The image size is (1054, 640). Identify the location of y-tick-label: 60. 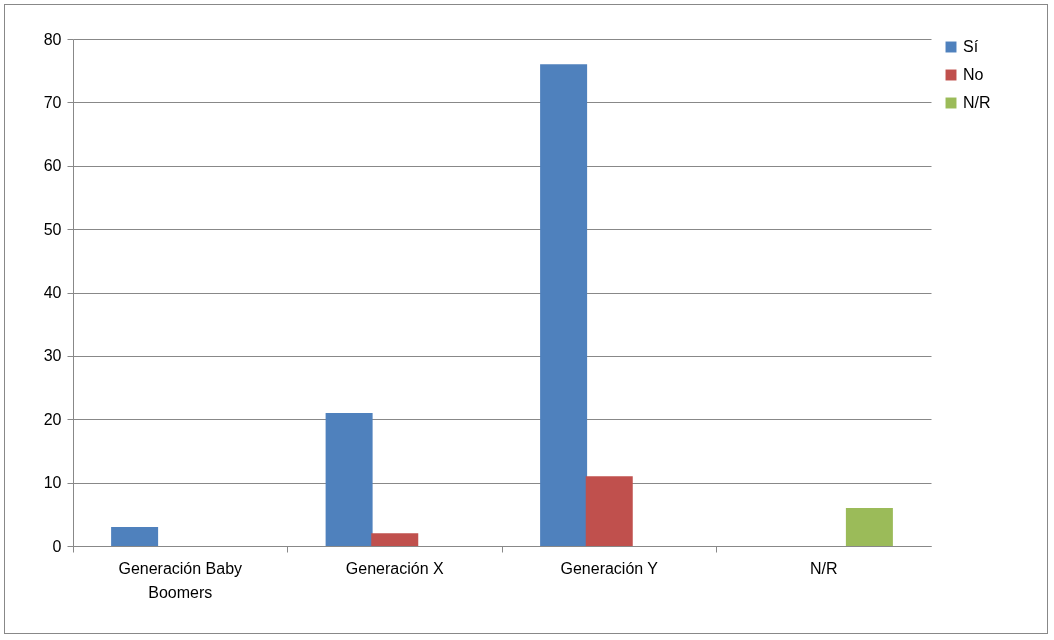
(52, 166).